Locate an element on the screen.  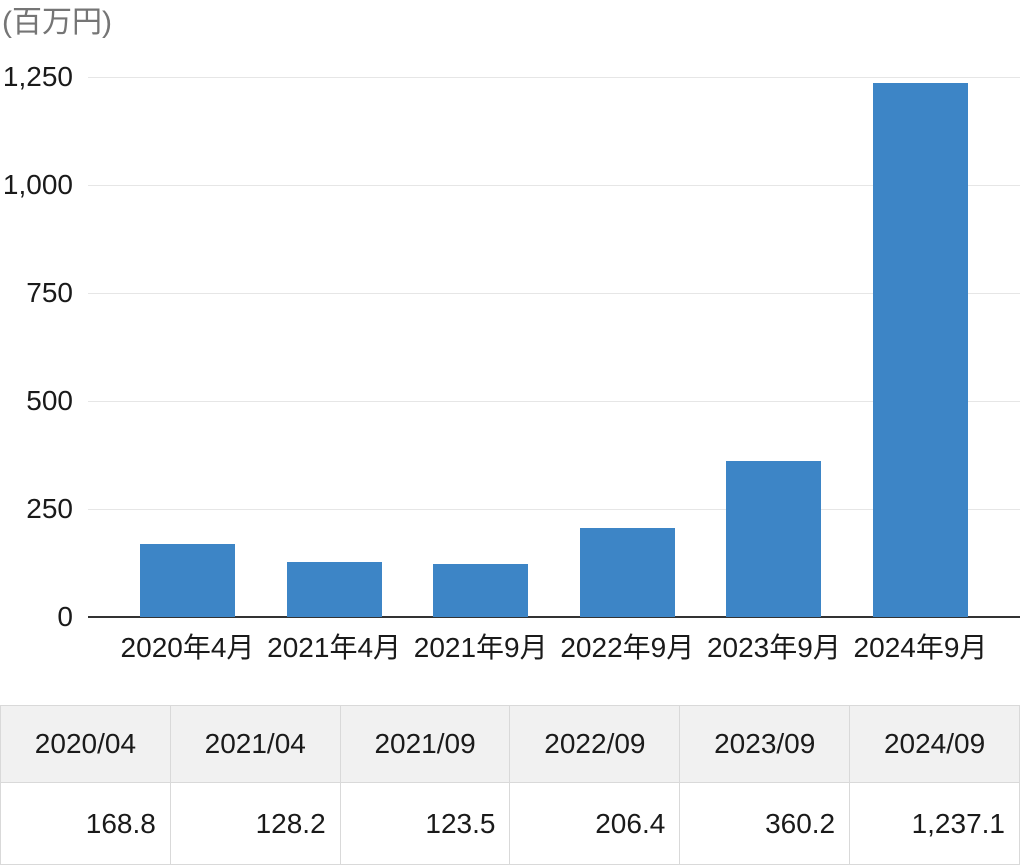
table-value-cell: 128.2 is located at coordinates (255, 823).